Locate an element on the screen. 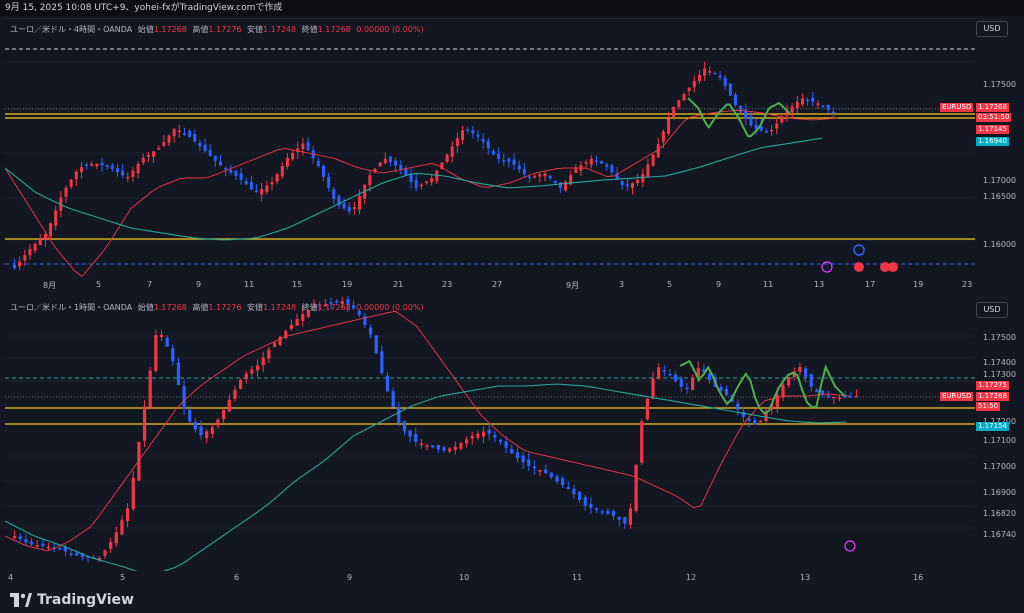  top-price-tick: 1.17000 is located at coordinates (1000, 180).